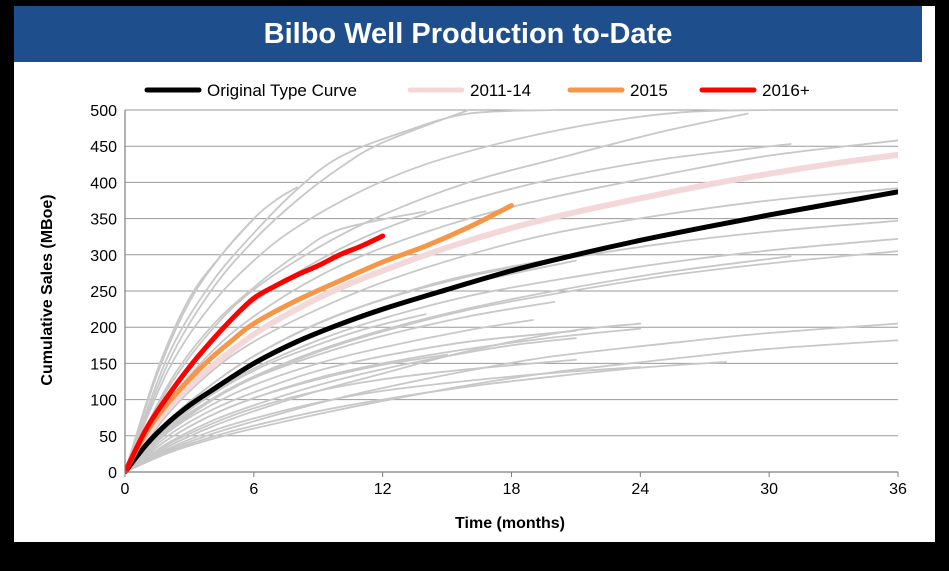 The height and width of the screenshot is (571, 949). Describe the element at coordinates (500, 90) in the screenshot. I see `legend-label: 2011-14` at that location.